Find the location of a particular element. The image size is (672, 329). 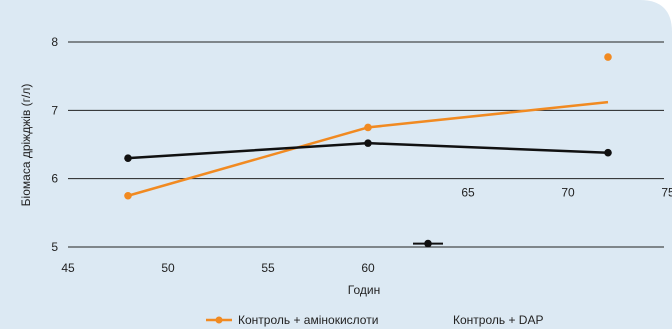

legend-item-orange: Контроль + амінокислоти is located at coordinates (292, 320).